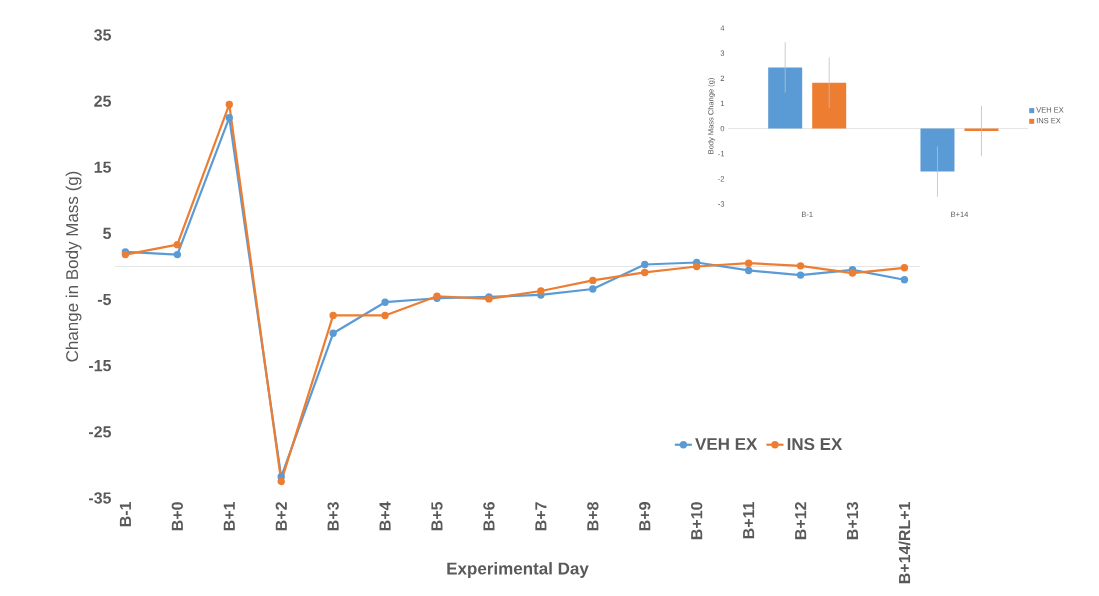 This screenshot has height=596, width=1099. What do you see at coordinates (852, 521) in the screenshot?
I see `x-tick-label: B+13` at bounding box center [852, 521].